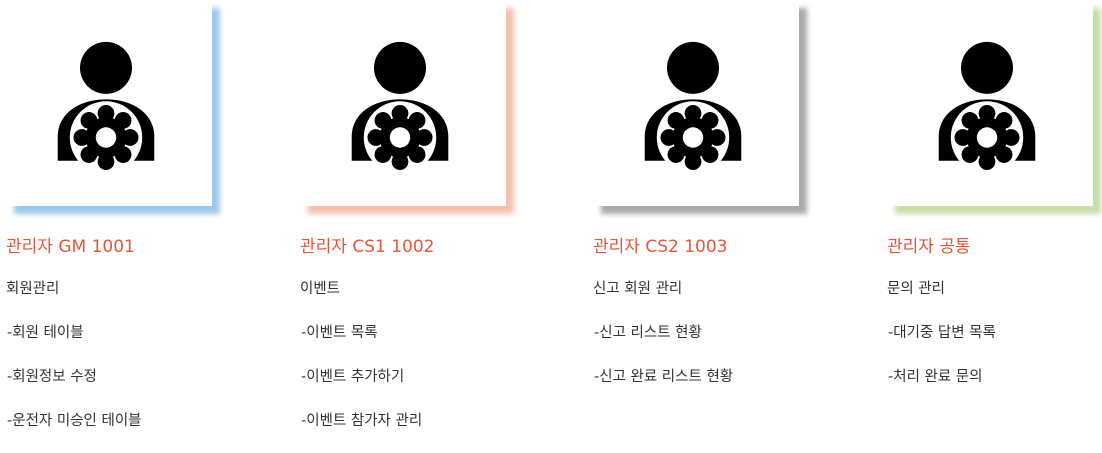 This screenshot has width=1102, height=453. Describe the element at coordinates (663, 365) in the screenshot. I see `menu-list: -신고 리스트 현황 -신고 완료 리스트 현황` at that location.